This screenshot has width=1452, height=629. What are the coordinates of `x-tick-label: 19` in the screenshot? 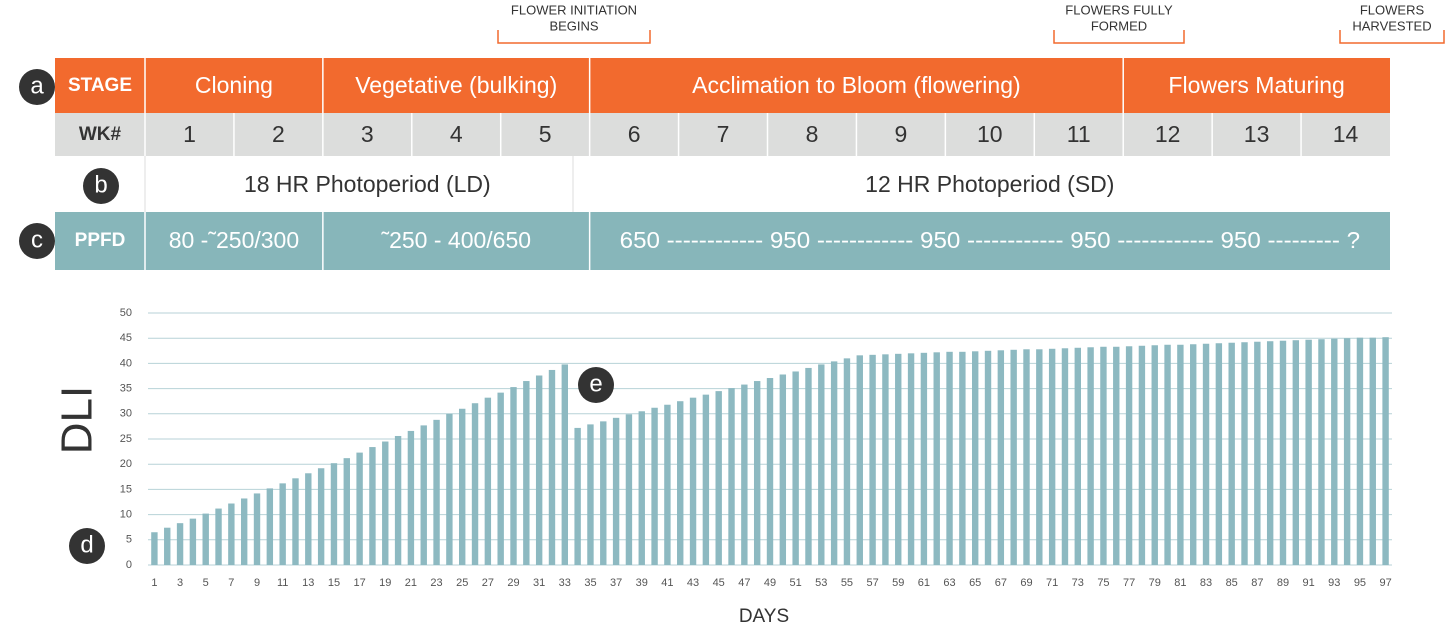 It's located at (385, 583).